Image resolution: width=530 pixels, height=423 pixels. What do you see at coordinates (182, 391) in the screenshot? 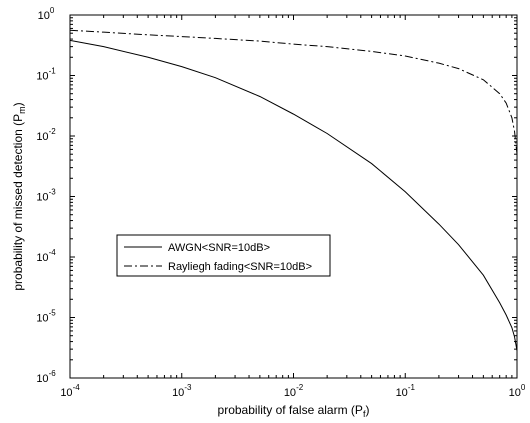
I see `x-tick-label: 10⁻³` at bounding box center [182, 391].